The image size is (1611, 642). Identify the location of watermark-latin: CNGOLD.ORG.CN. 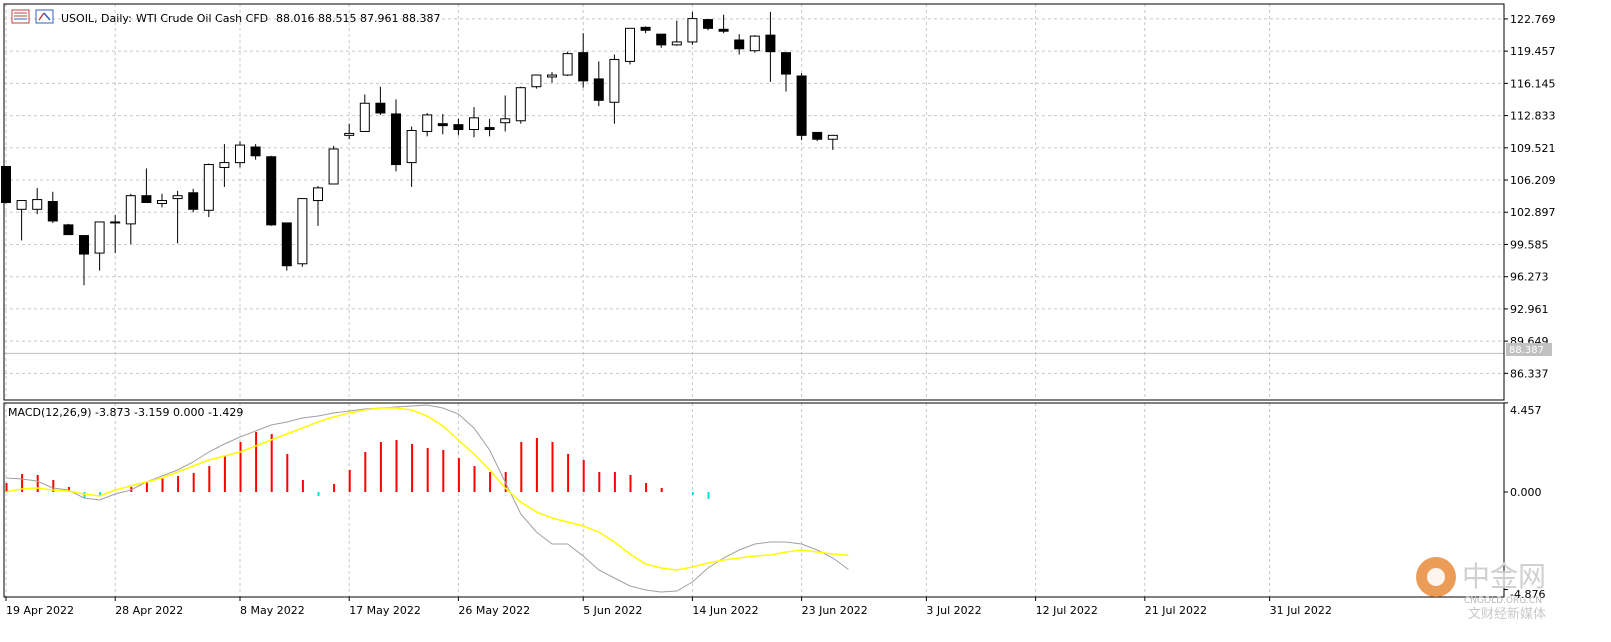
(1503, 601).